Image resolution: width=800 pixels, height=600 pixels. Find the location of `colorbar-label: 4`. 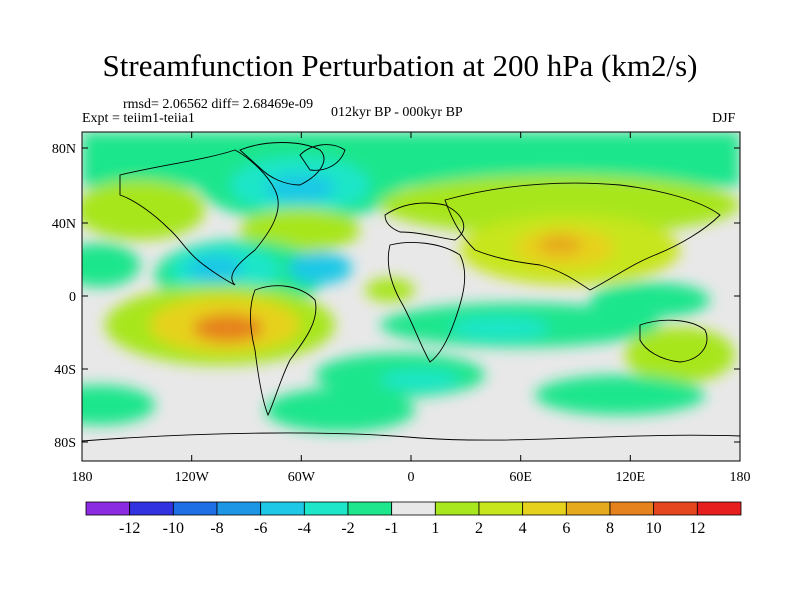

colorbar-label: 4 is located at coordinates (523, 528).